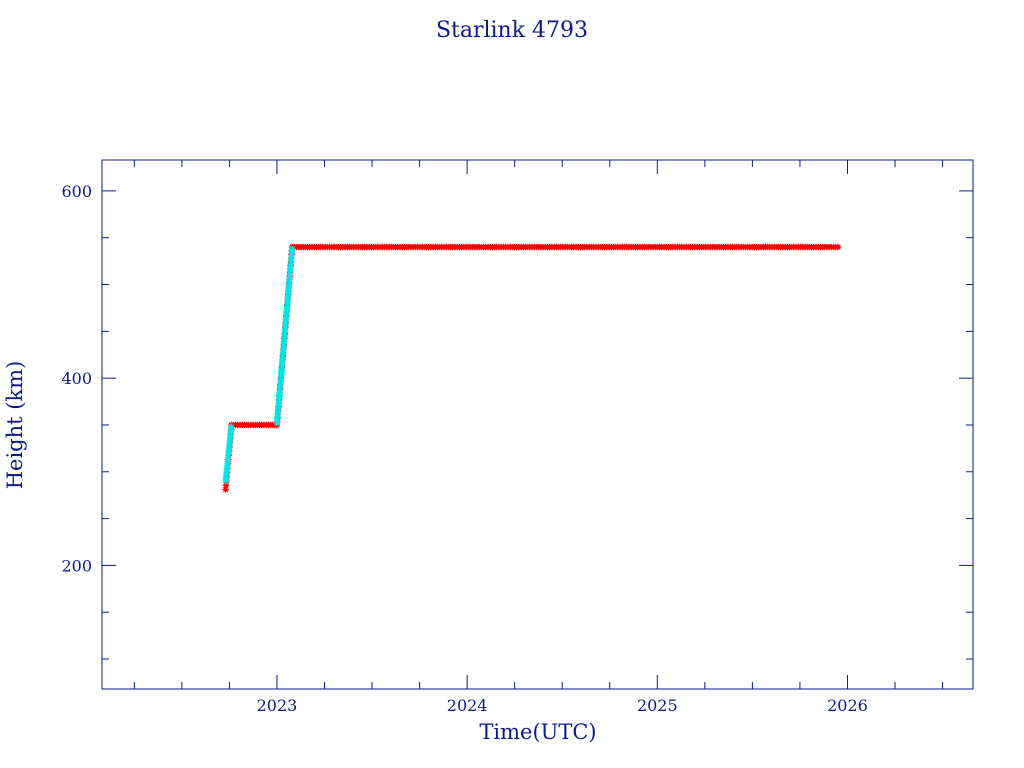 This screenshot has width=1024, height=768. I want to click on x-tick-label: 2024, so click(467, 705).